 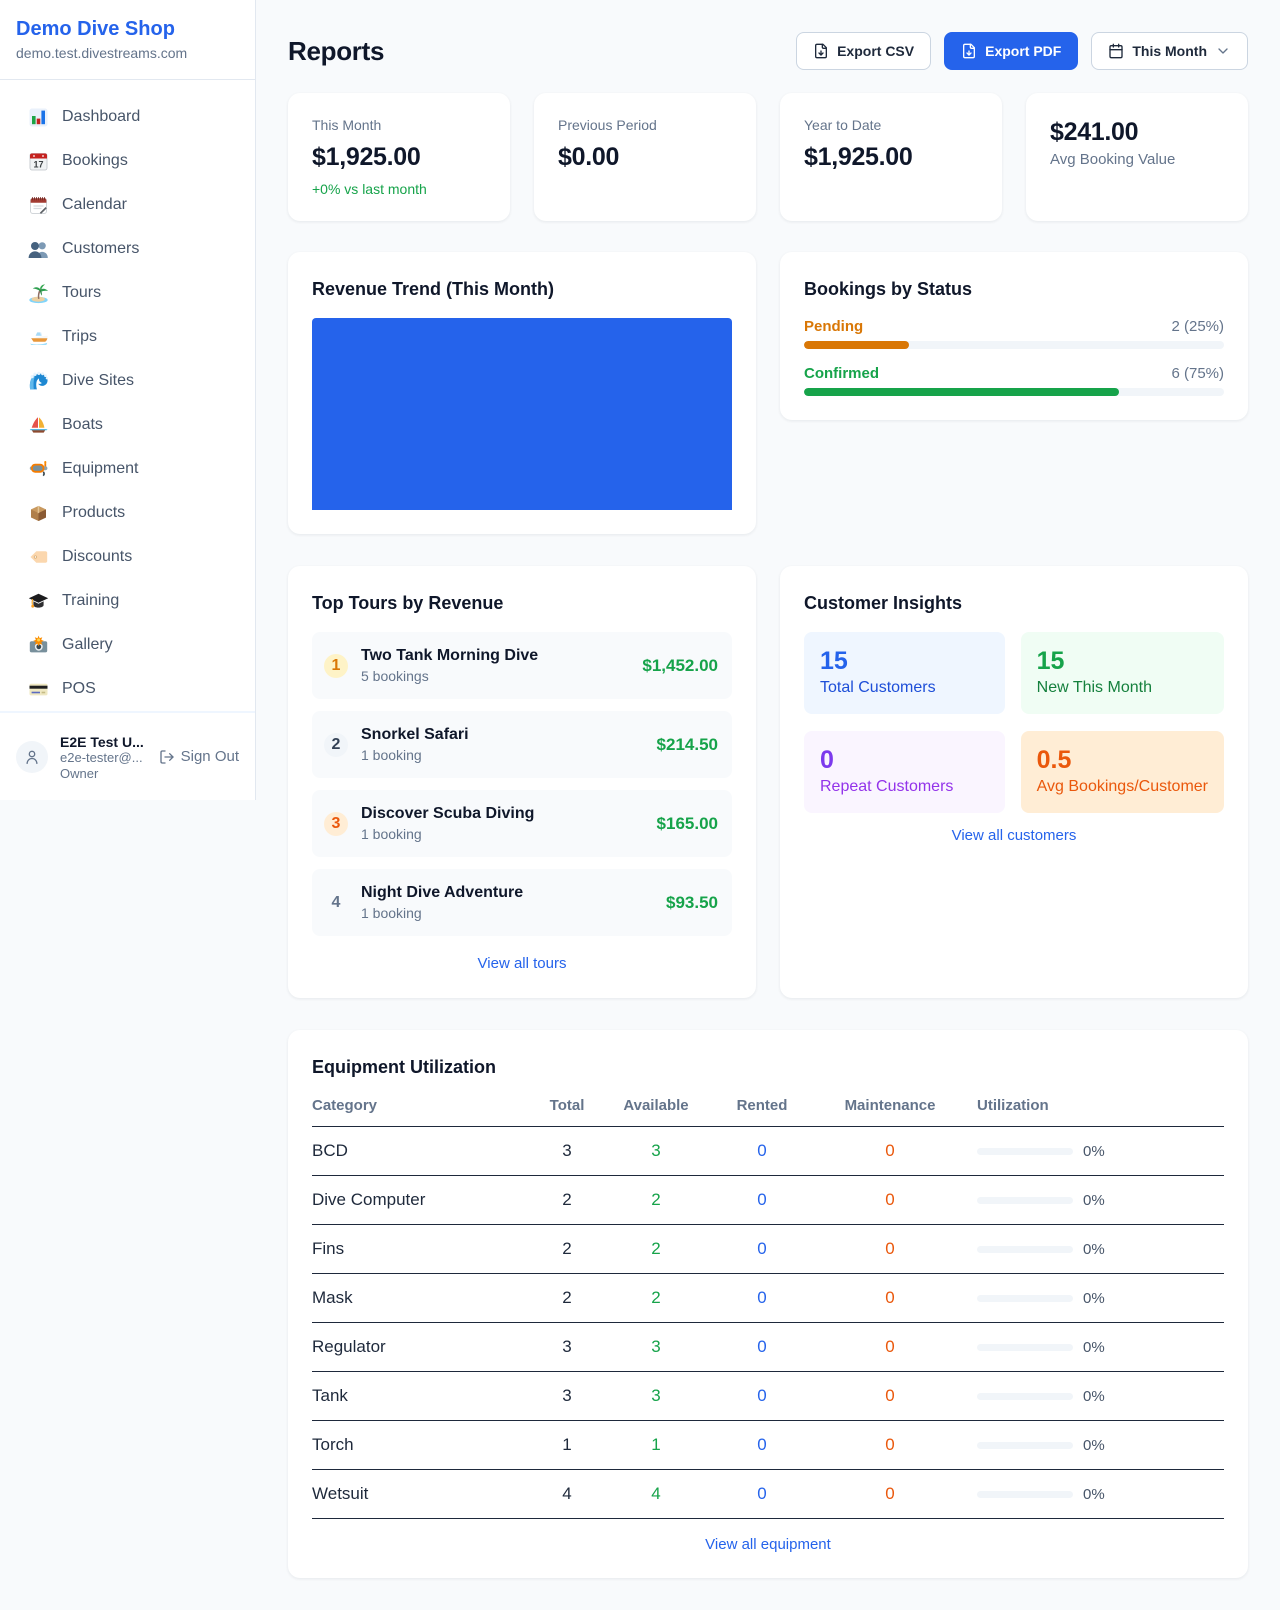 What do you see at coordinates (38, 164) in the screenshot?
I see `svg-text: 17` at bounding box center [38, 164].